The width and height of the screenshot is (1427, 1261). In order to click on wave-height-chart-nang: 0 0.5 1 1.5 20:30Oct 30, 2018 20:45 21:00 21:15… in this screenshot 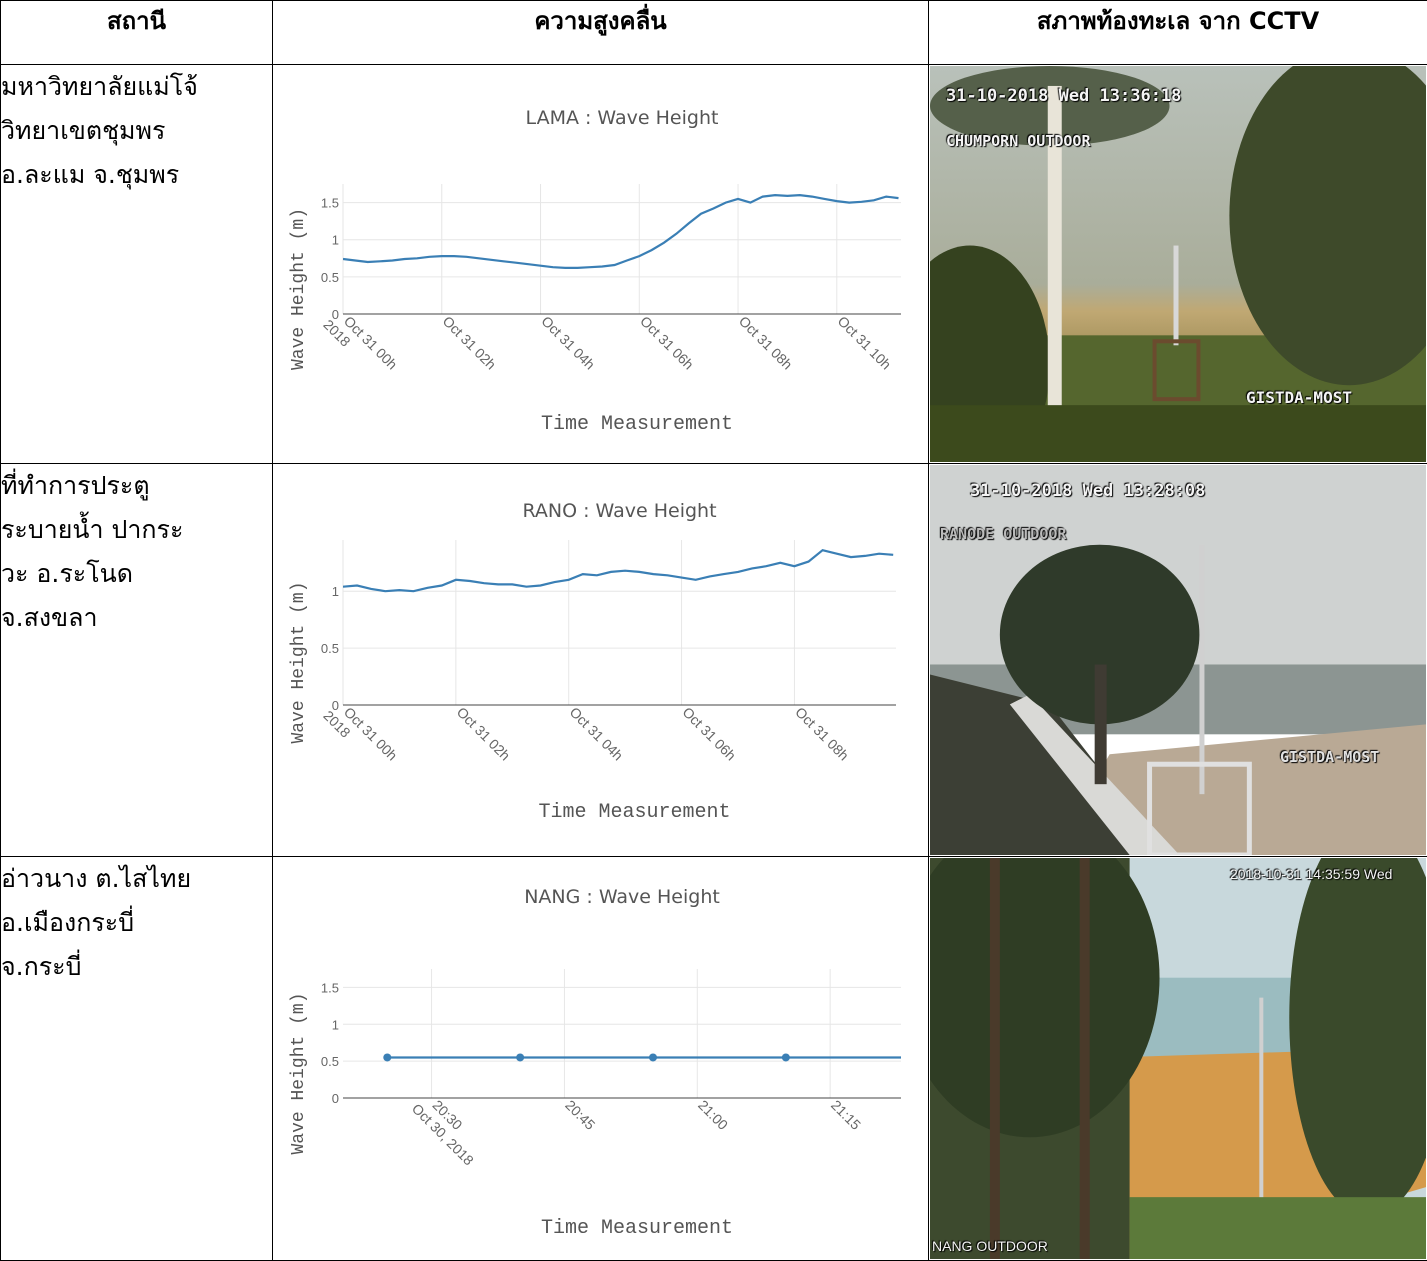, I will do `click(600, 1058)`.